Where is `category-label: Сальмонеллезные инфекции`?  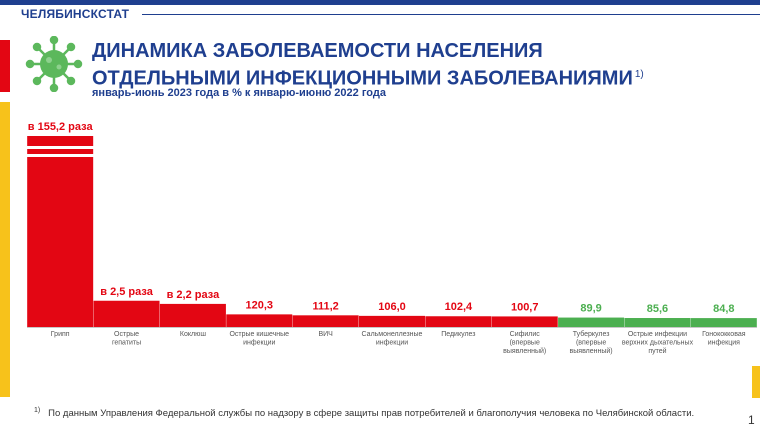 category-label: Сальмонеллезные инфекции is located at coordinates (392, 339).